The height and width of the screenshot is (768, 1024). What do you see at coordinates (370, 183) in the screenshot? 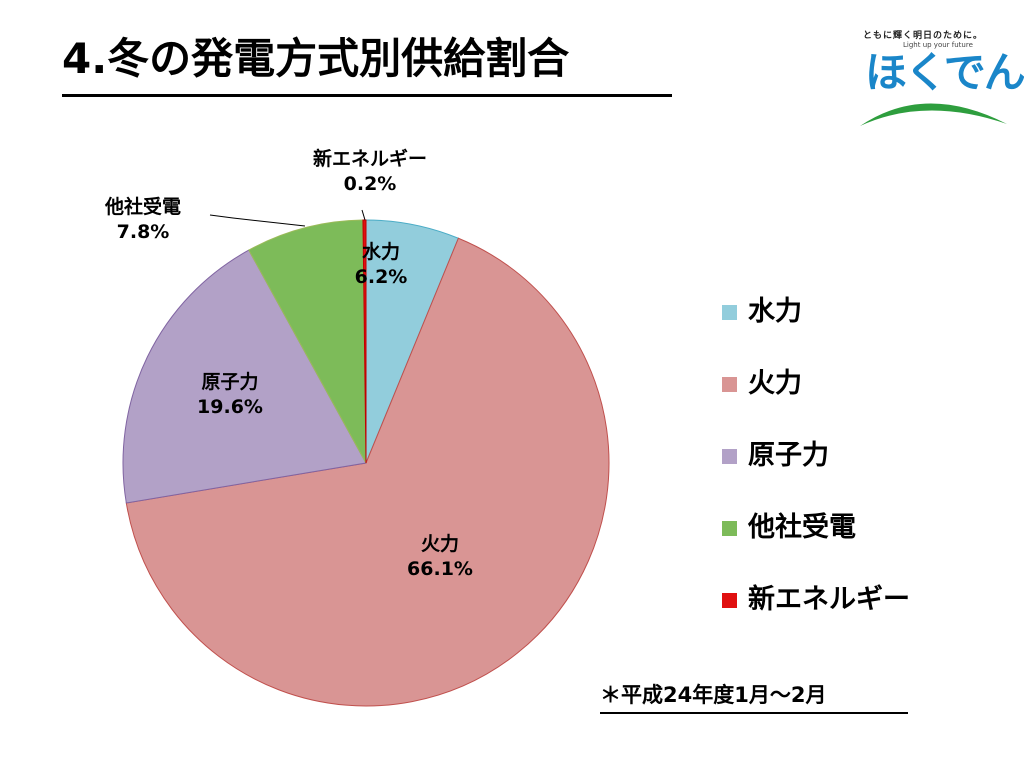
I see `slice-percent: 0.2%` at bounding box center [370, 183].